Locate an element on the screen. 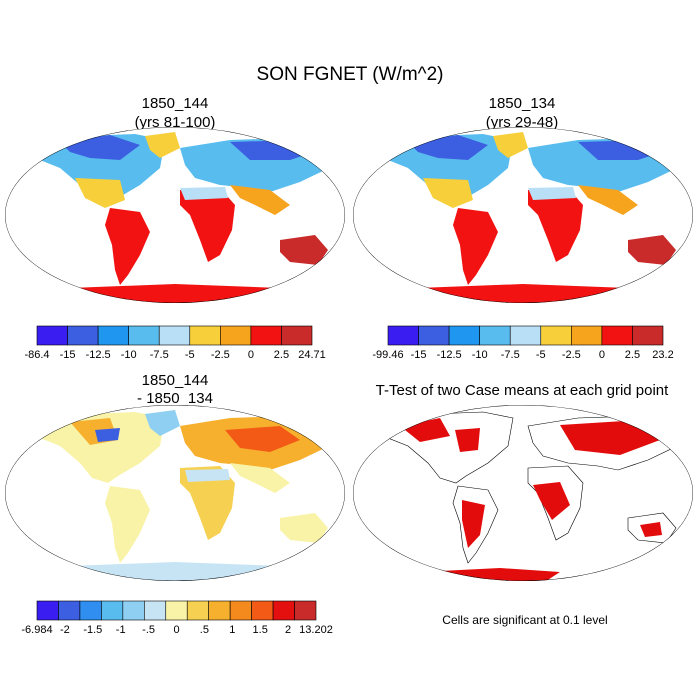 Image resolution: width=700 pixels, height=700 pixels. colorbar-3: -6.984 -2 -1.5 -1 -.5 0 .5 1 1.5 2 13.202 is located at coordinates (177, 618).